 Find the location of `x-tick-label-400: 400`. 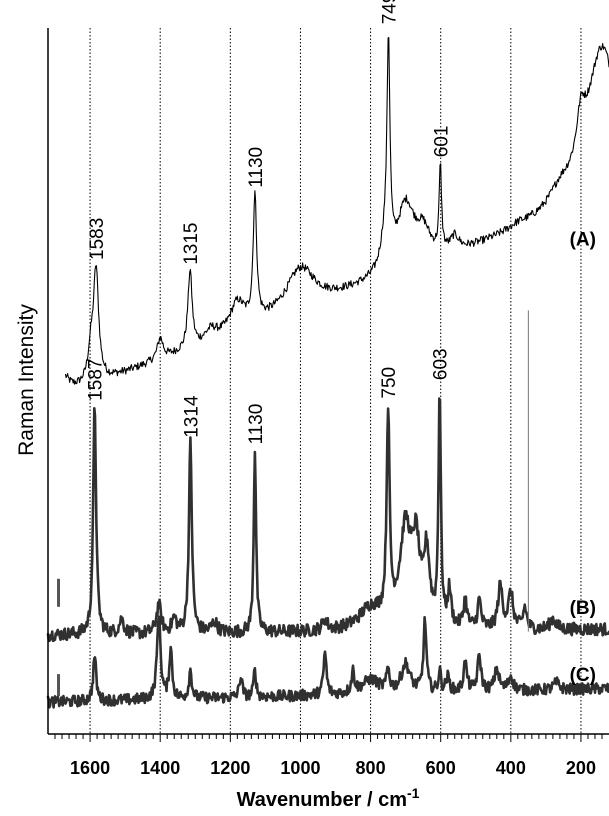

x-tick-label-400: 400 is located at coordinates (511, 768).